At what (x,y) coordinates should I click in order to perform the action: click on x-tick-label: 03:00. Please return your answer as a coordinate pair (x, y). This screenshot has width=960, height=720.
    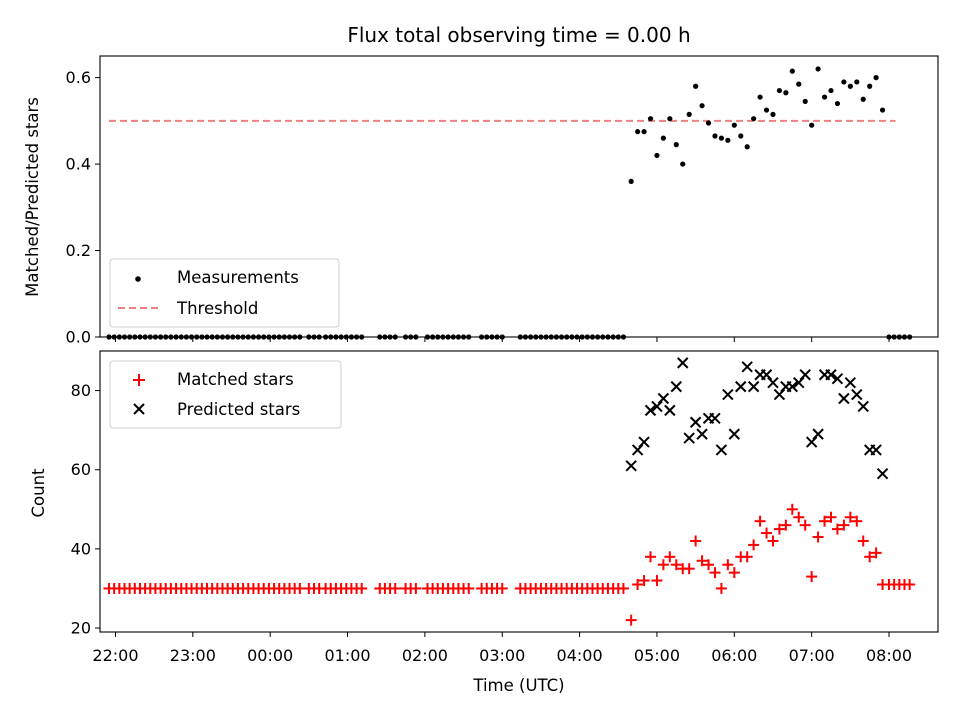
    Looking at the image, I should click on (502, 655).